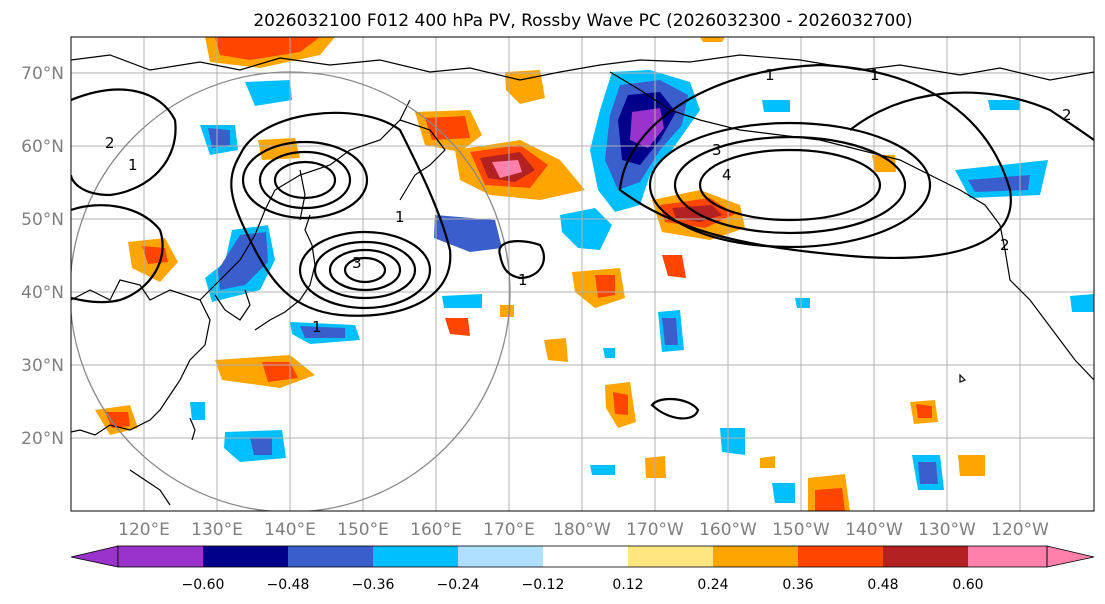 The width and height of the screenshot is (1105, 604). Describe the element at coordinates (732, 441) in the screenshot. I see `negative-anomaly-east-c` at that location.